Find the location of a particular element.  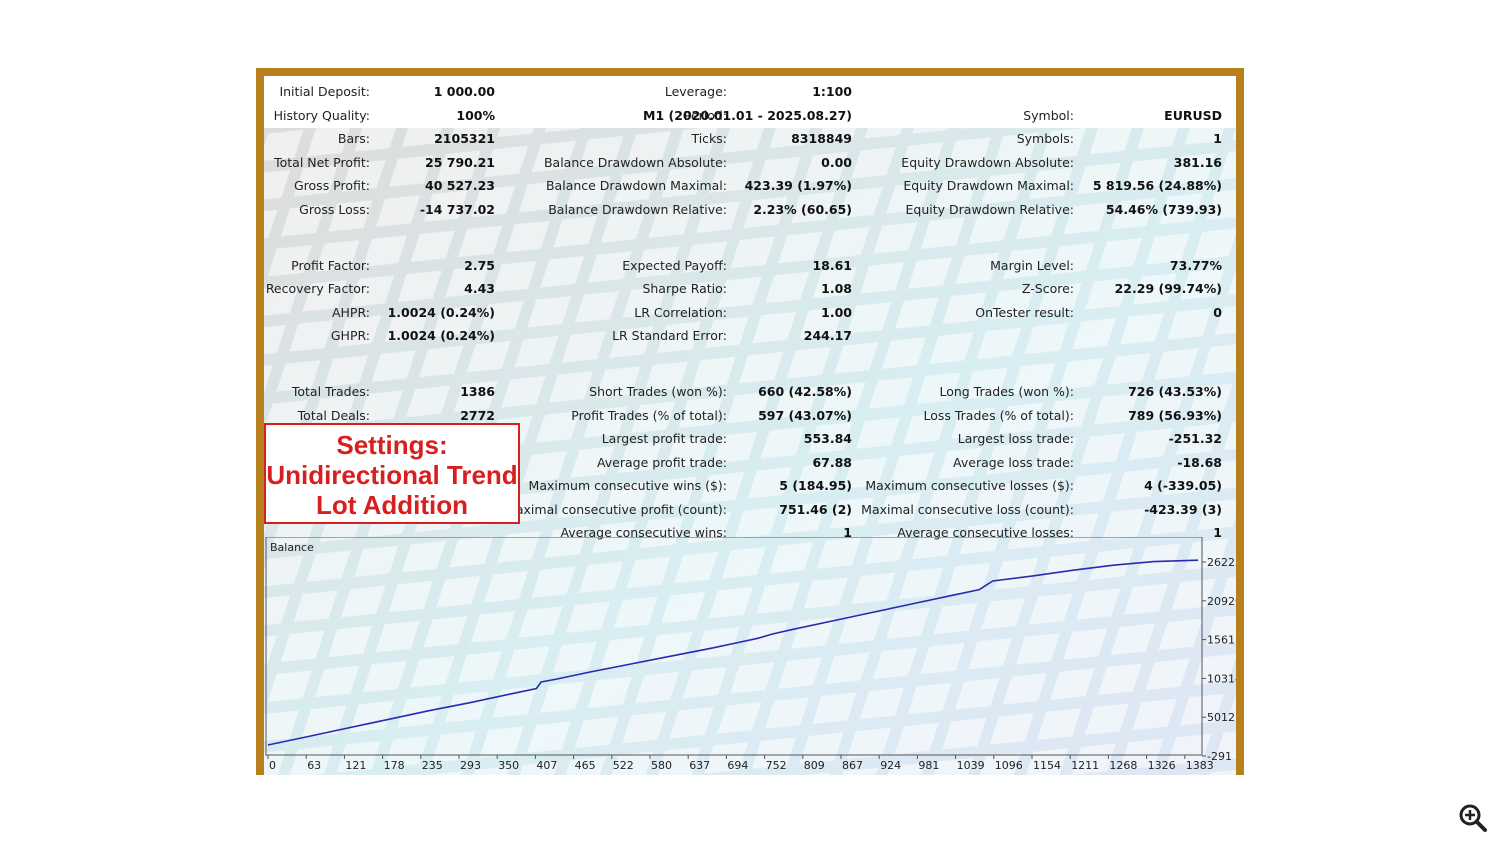

x-tick-label: 1383 is located at coordinates (1200, 765).